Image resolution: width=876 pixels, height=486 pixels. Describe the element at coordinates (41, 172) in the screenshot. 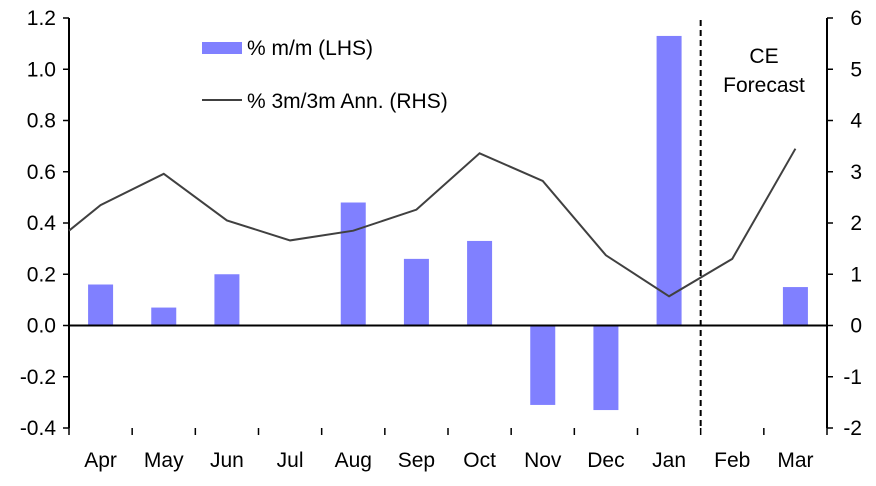

I see `left-tick-label: 0.6` at that location.